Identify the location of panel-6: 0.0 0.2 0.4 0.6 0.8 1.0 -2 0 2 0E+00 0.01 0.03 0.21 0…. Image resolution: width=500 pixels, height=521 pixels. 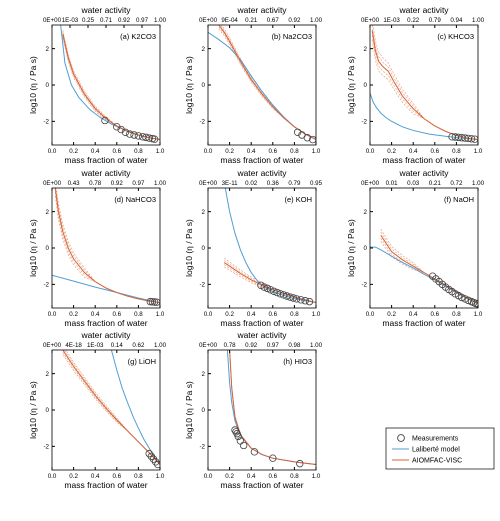
(415, 248).